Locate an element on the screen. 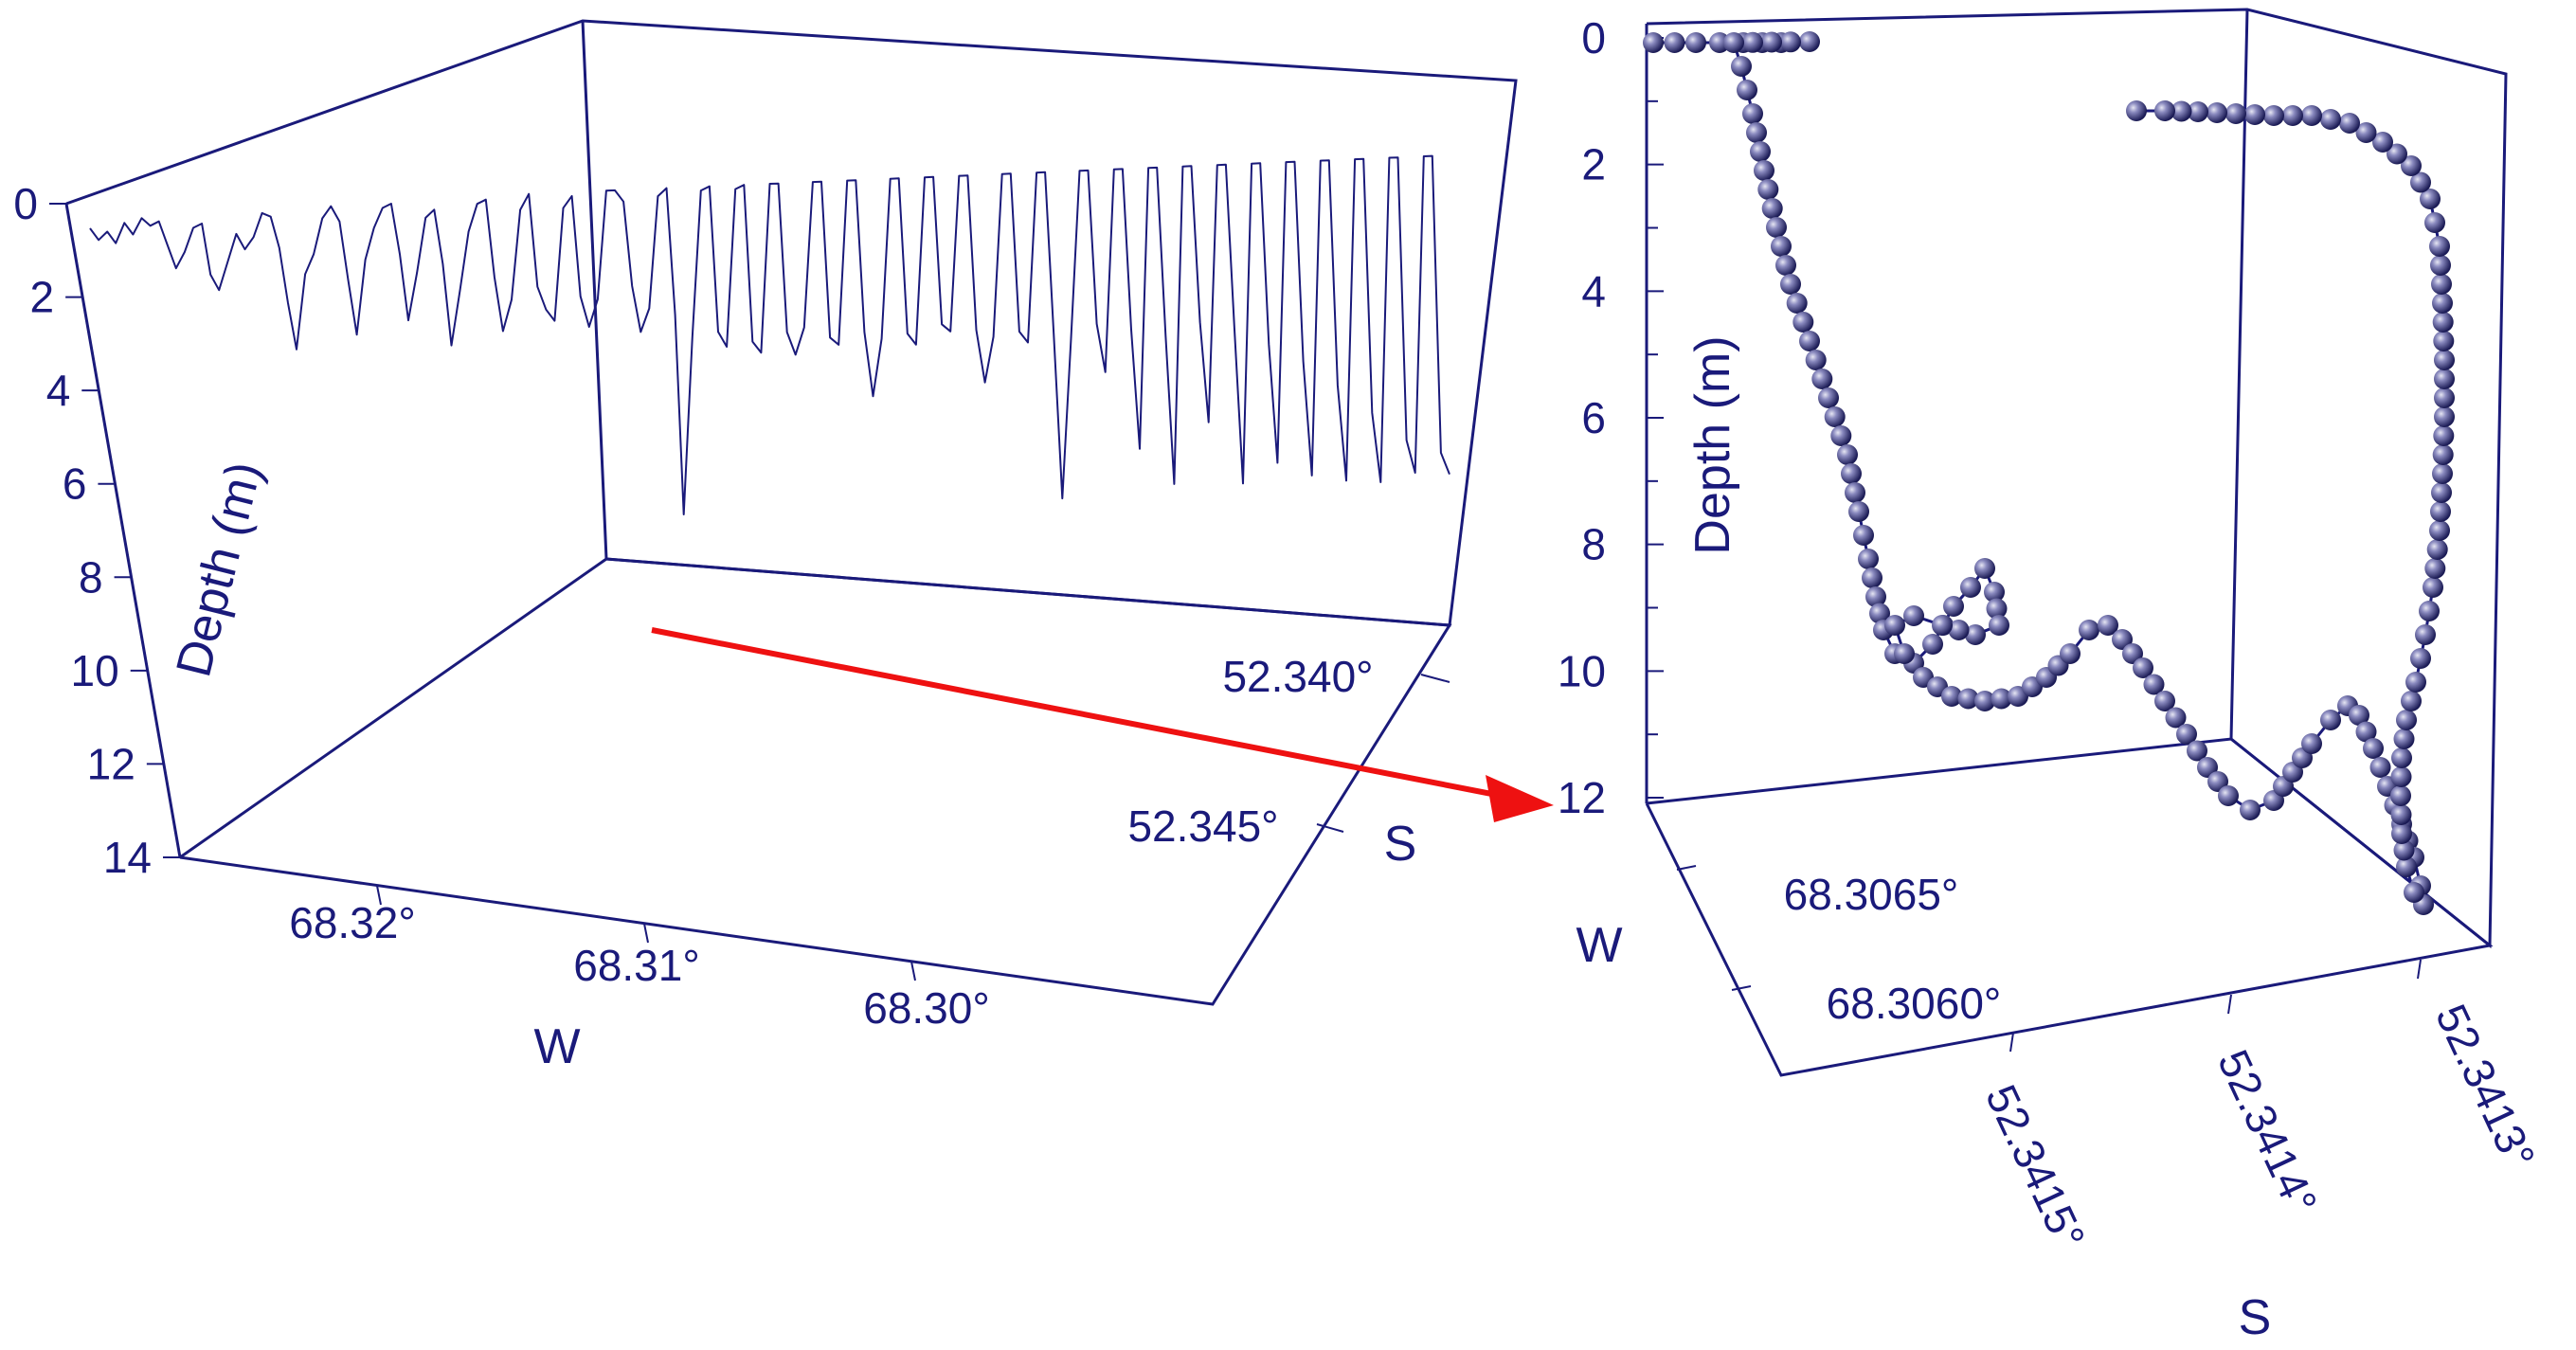 Image resolution: width=2576 pixels, height=1350 pixels. left-y-tick-label: 0 is located at coordinates (25, 203).